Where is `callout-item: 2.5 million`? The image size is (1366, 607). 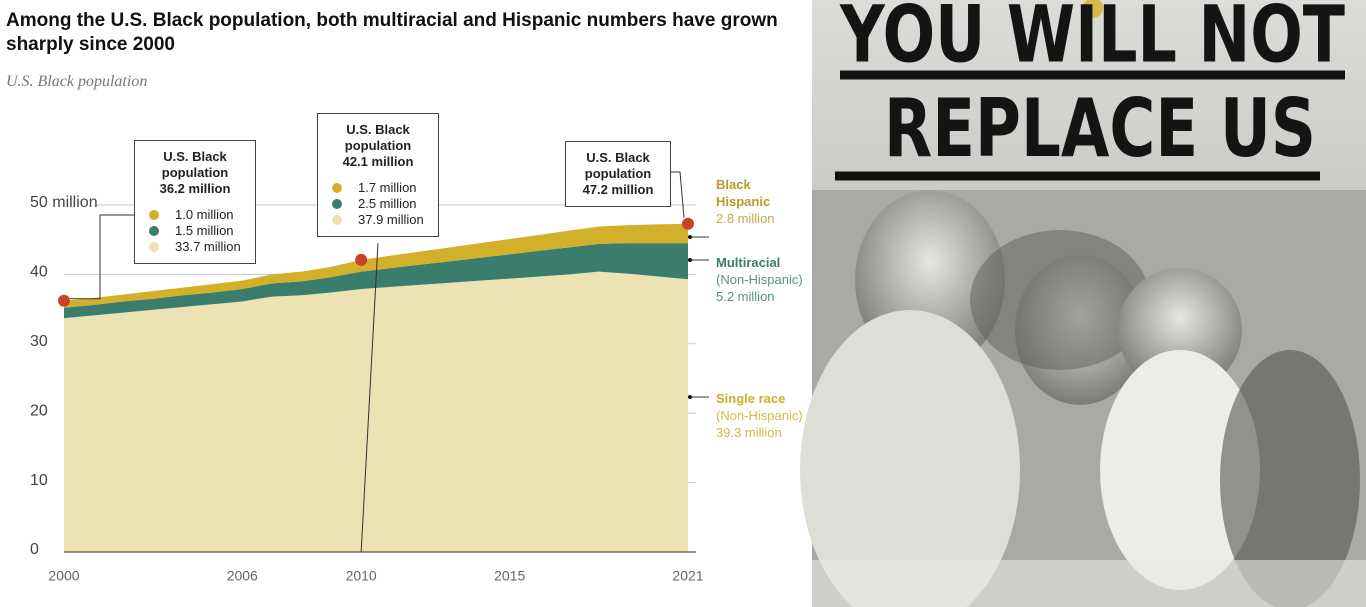
callout-item: 2.5 million is located at coordinates (378, 204).